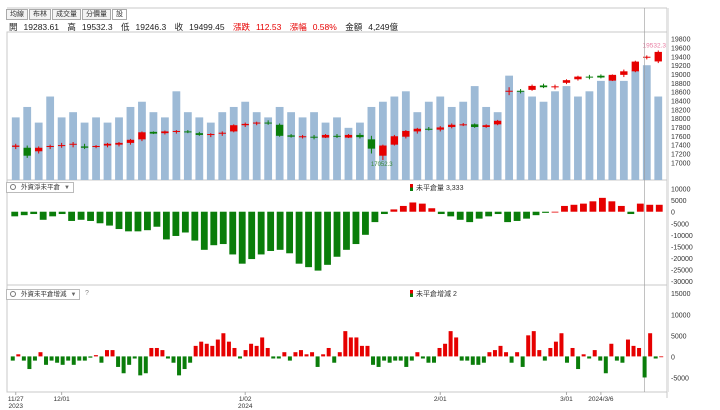 The width and height of the screenshot is (720, 410). I want to click on tab-settings: 設, so click(119, 14).